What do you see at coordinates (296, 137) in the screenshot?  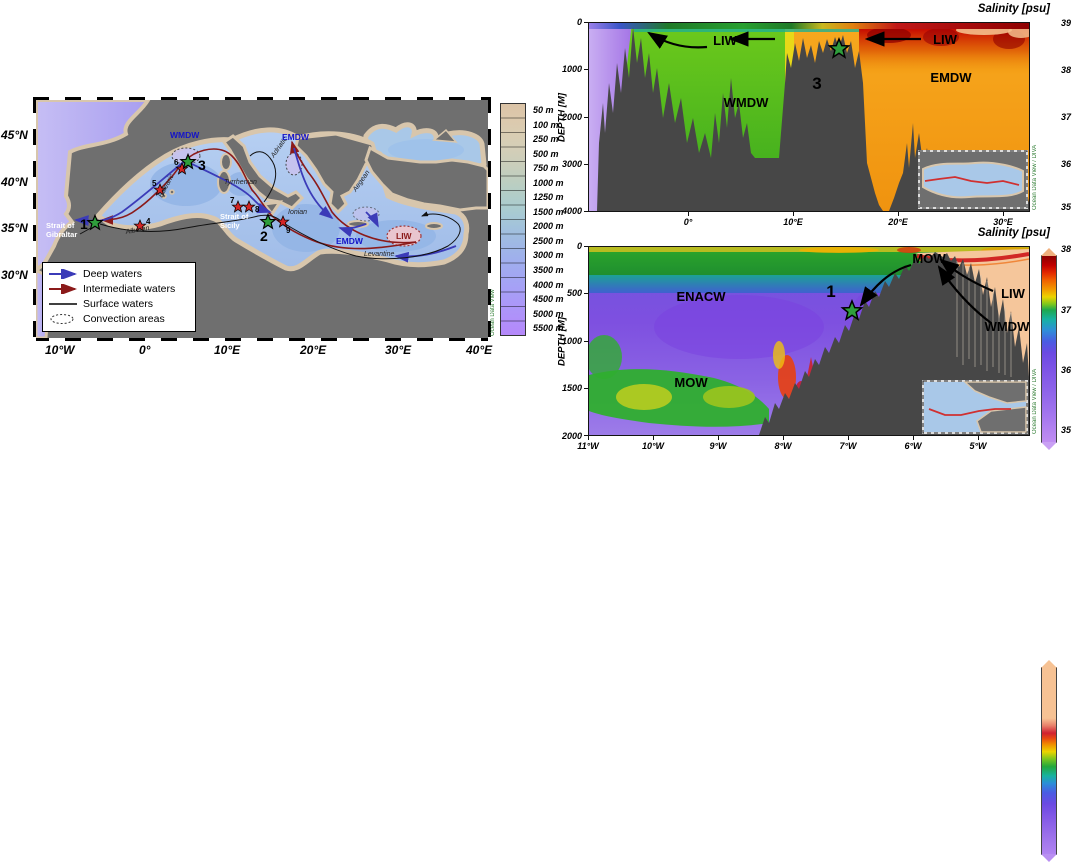 I see `emdw-adriatic-label: EMDW` at bounding box center [296, 137].